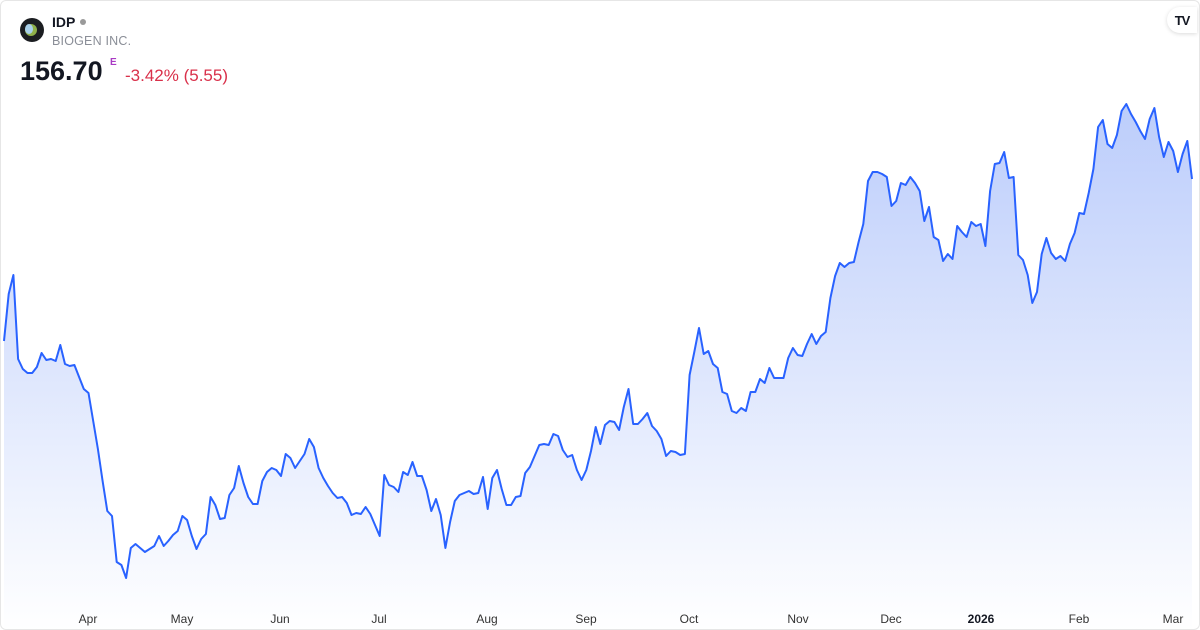 The width and height of the screenshot is (1200, 630). What do you see at coordinates (32, 30) in the screenshot?
I see `company-logo` at bounding box center [32, 30].